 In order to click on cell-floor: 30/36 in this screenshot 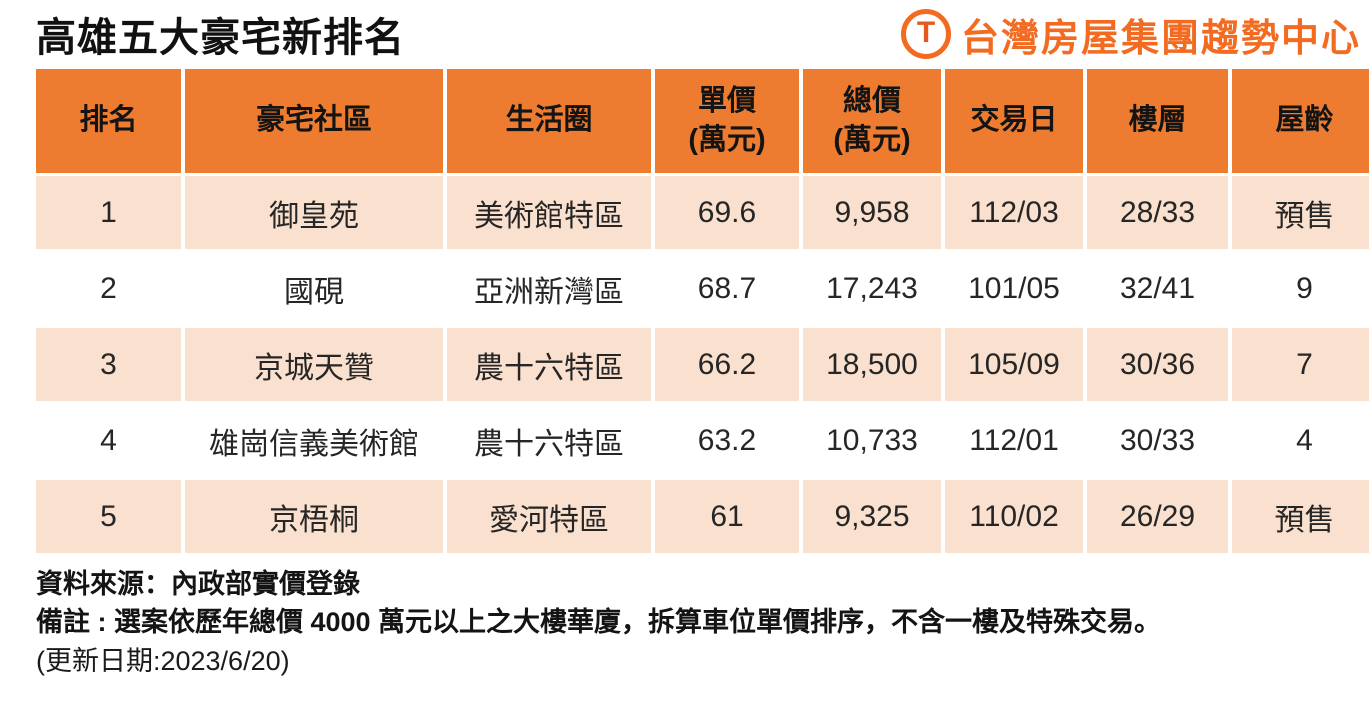, I will do `click(1157, 364)`.